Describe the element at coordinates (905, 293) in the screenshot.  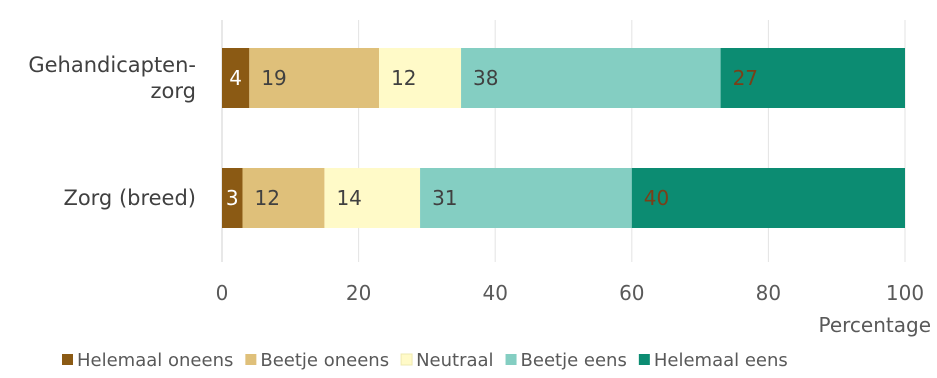
I see `x-tick-label-100: 100` at that location.